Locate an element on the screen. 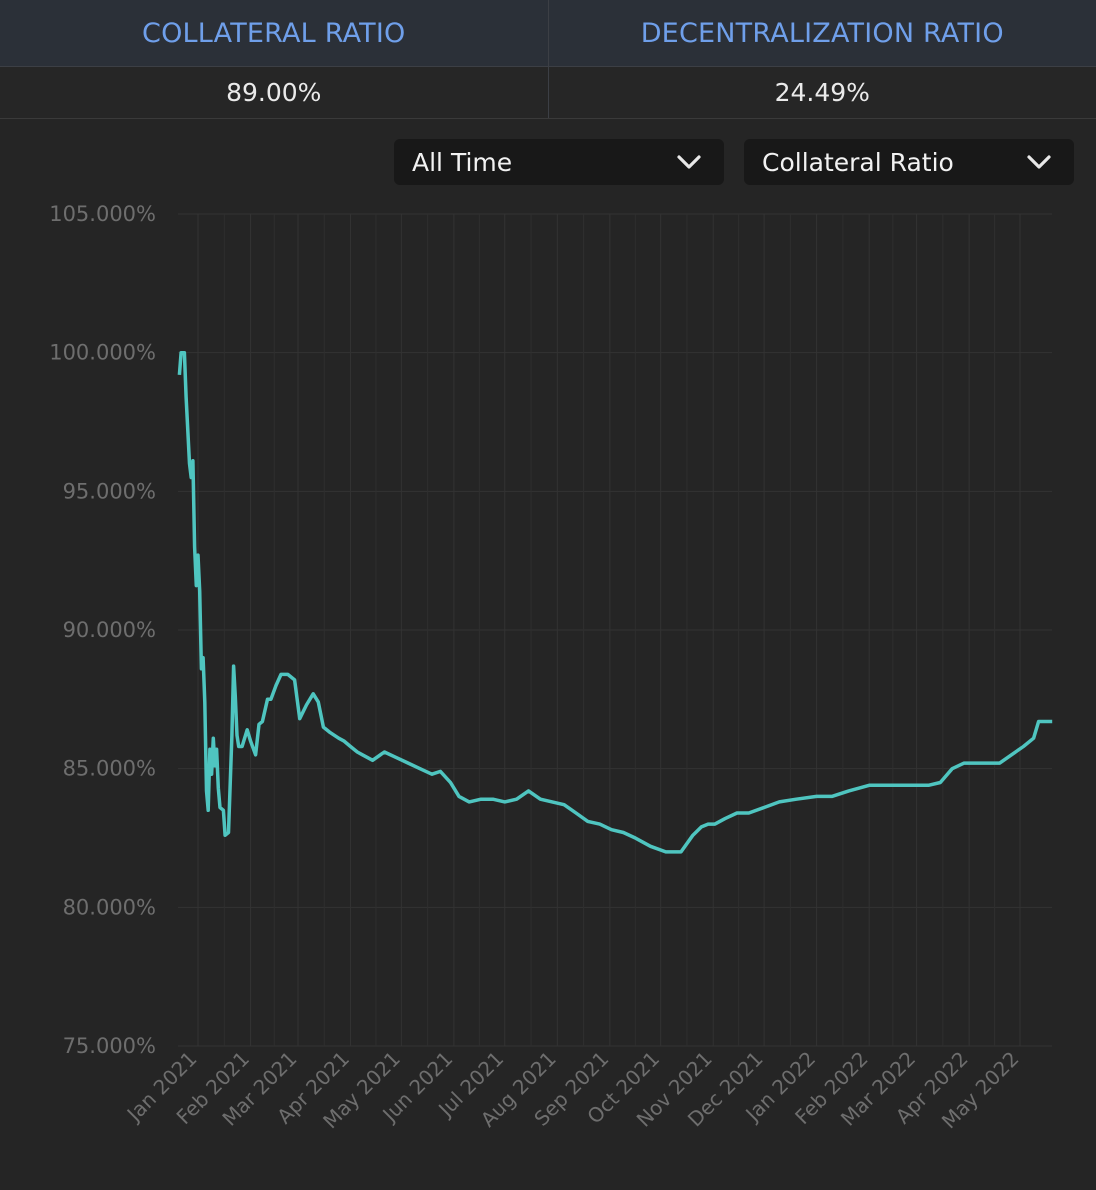 This screenshot has width=1096, height=1190. y-tick-label: 105.000% is located at coordinates (102, 214).